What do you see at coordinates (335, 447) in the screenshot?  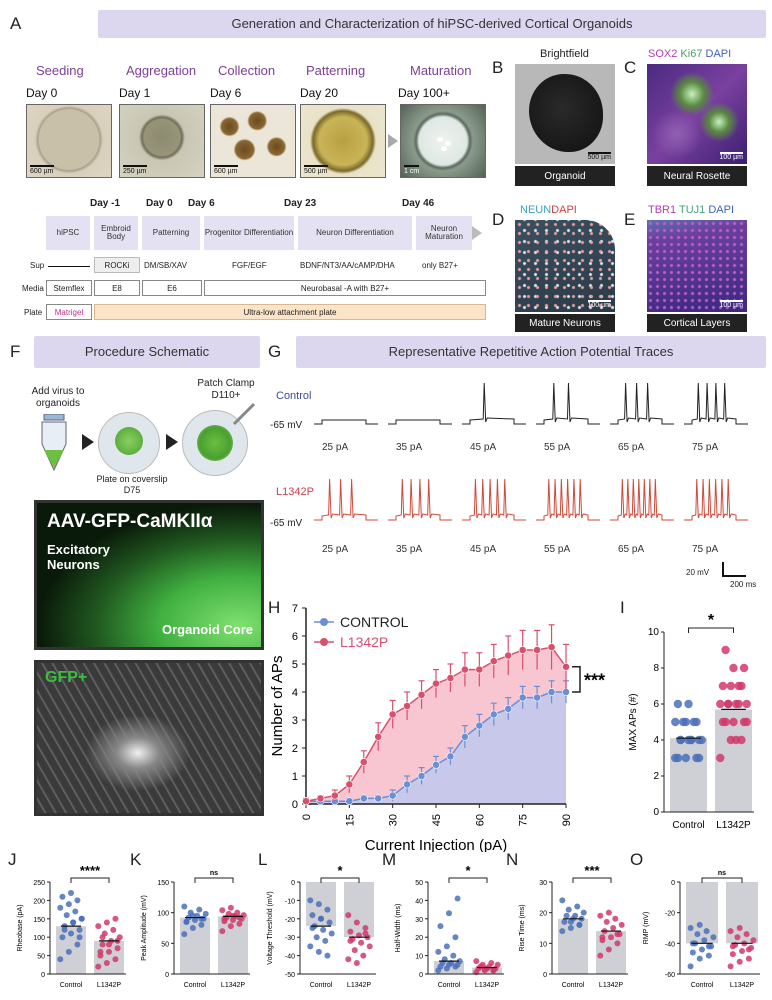 I see `current-label: 25 pA` at bounding box center [335, 447].